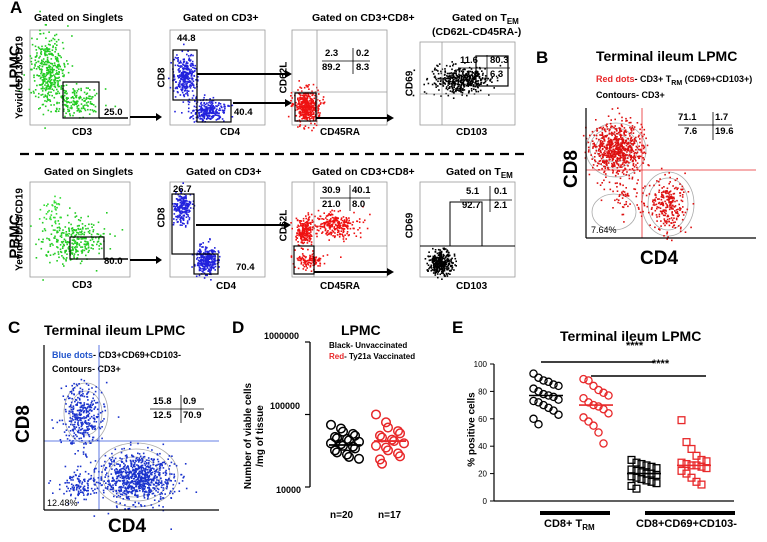 The height and width of the screenshot is (542, 767). I want to click on lpmc-tem-plot, so click(464, 83).